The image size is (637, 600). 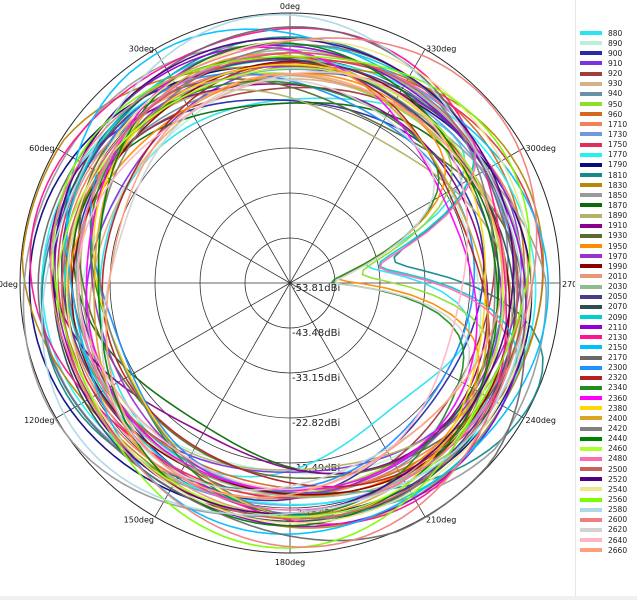 What do you see at coordinates (618, 388) in the screenshot?
I see `legend-label: 2340` at bounding box center [618, 388].